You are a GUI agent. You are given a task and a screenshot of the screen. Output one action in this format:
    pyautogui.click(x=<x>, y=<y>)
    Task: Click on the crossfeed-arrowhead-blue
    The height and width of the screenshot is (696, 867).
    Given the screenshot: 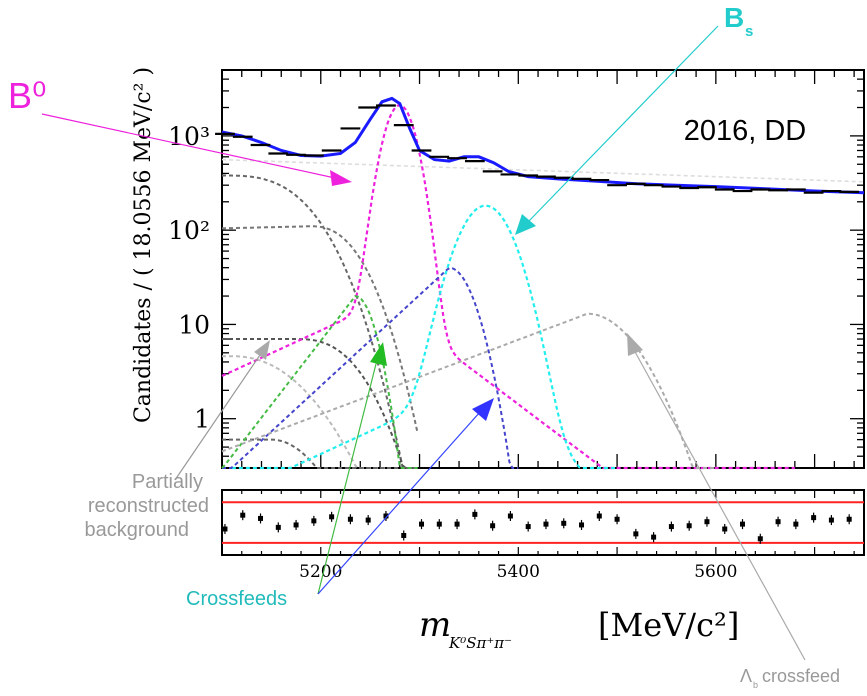 What is the action you would take?
    pyautogui.click(x=483, y=409)
    